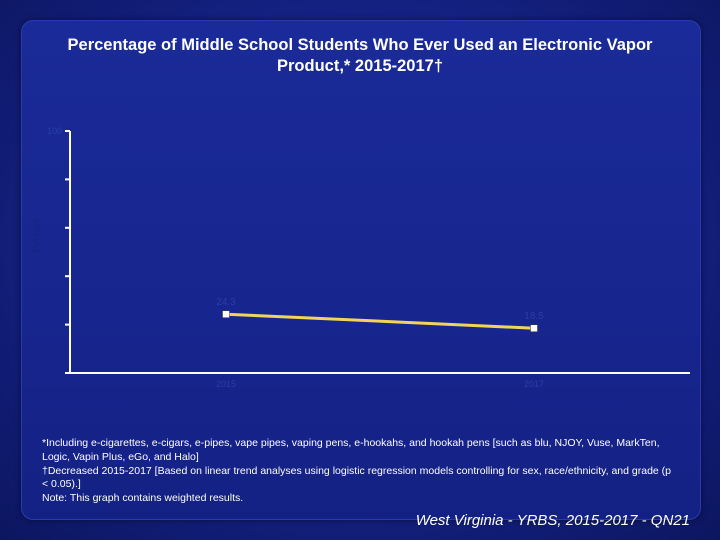  I want to click on series-lines, so click(380, 321).